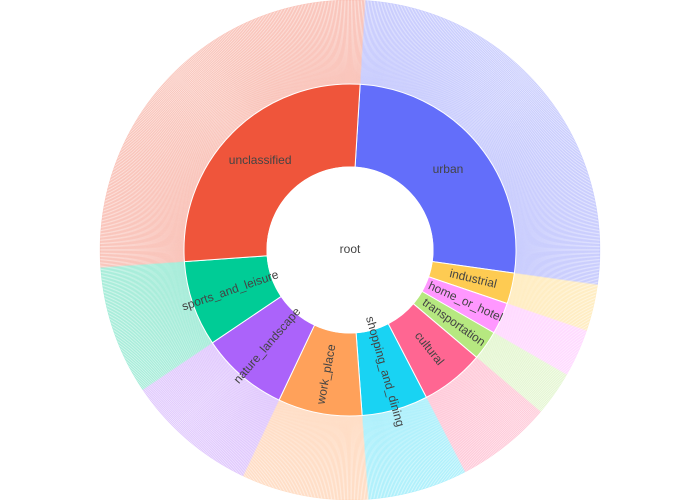 The height and width of the screenshot is (500, 700). I want to click on outer-band-cultural, so click(483, 414).